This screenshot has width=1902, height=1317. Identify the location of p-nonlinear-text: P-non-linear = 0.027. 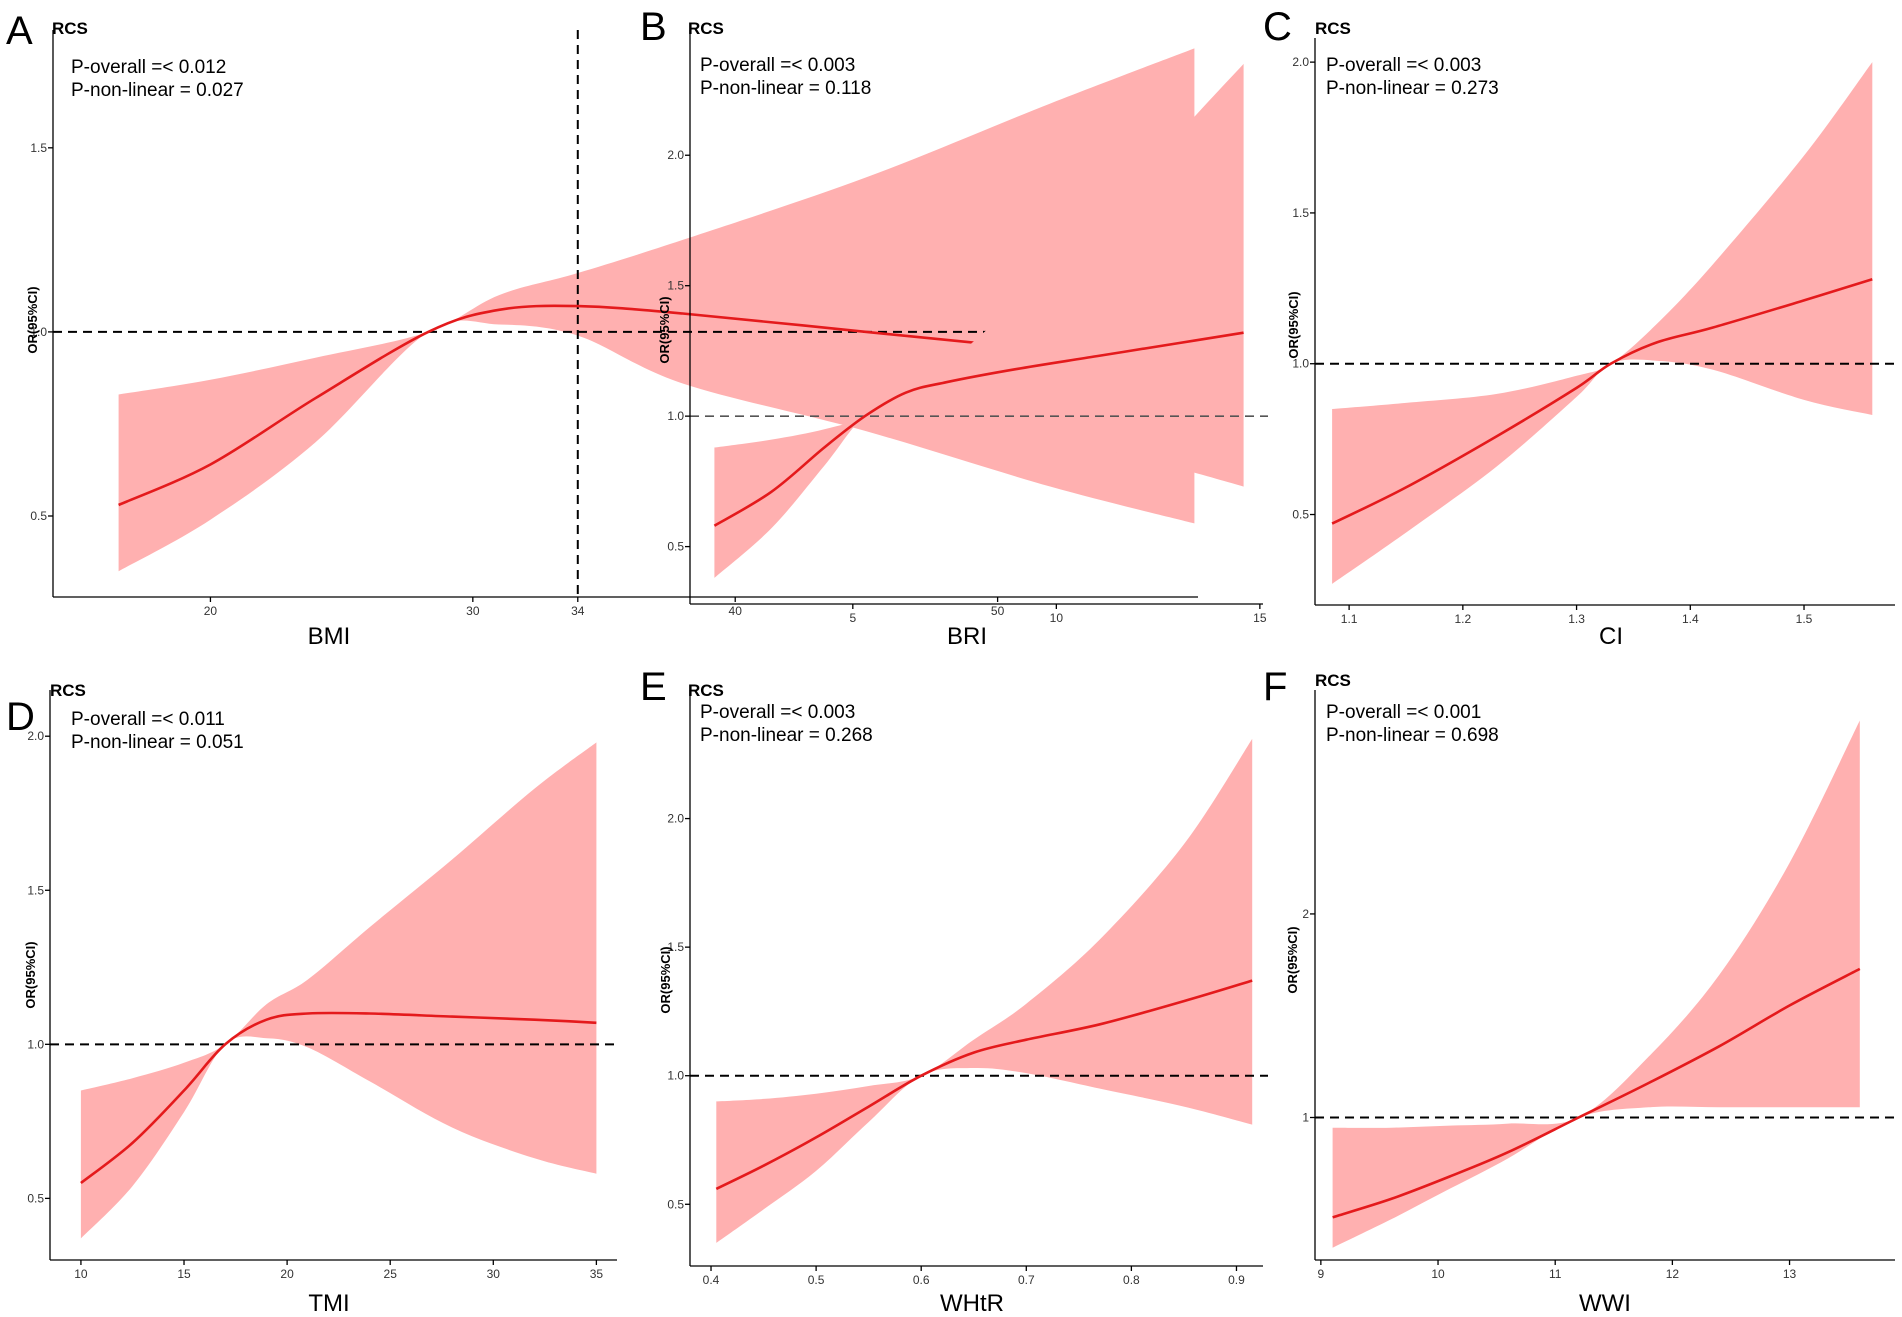
(157, 90).